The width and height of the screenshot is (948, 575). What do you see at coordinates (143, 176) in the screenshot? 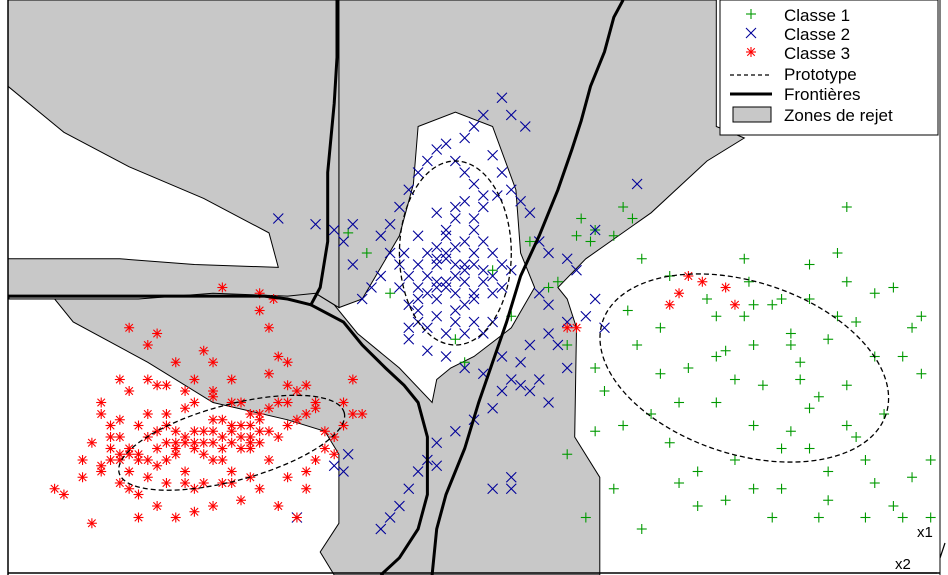
I see `reject-zone-inner-gap` at bounding box center [143, 176].